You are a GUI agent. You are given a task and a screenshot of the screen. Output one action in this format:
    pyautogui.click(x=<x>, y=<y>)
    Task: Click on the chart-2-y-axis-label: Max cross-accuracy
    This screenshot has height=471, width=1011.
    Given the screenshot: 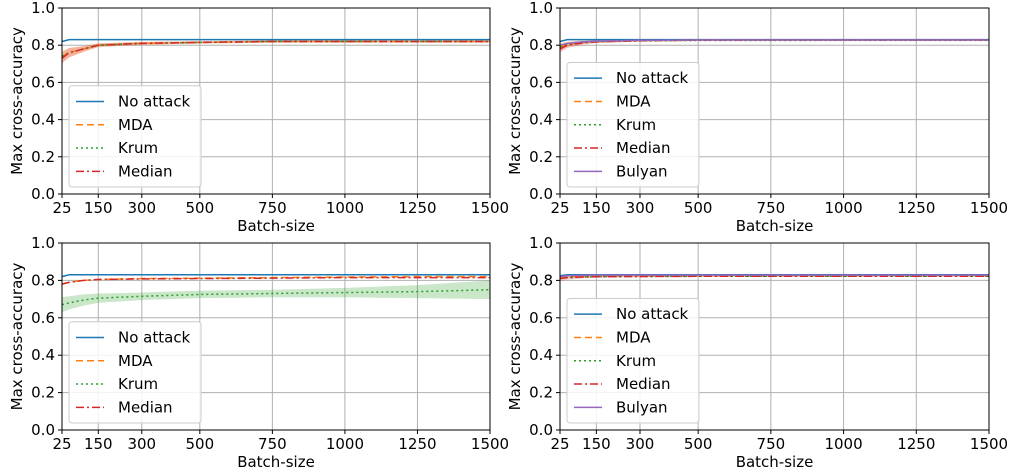 What is the action you would take?
    pyautogui.click(x=515, y=101)
    